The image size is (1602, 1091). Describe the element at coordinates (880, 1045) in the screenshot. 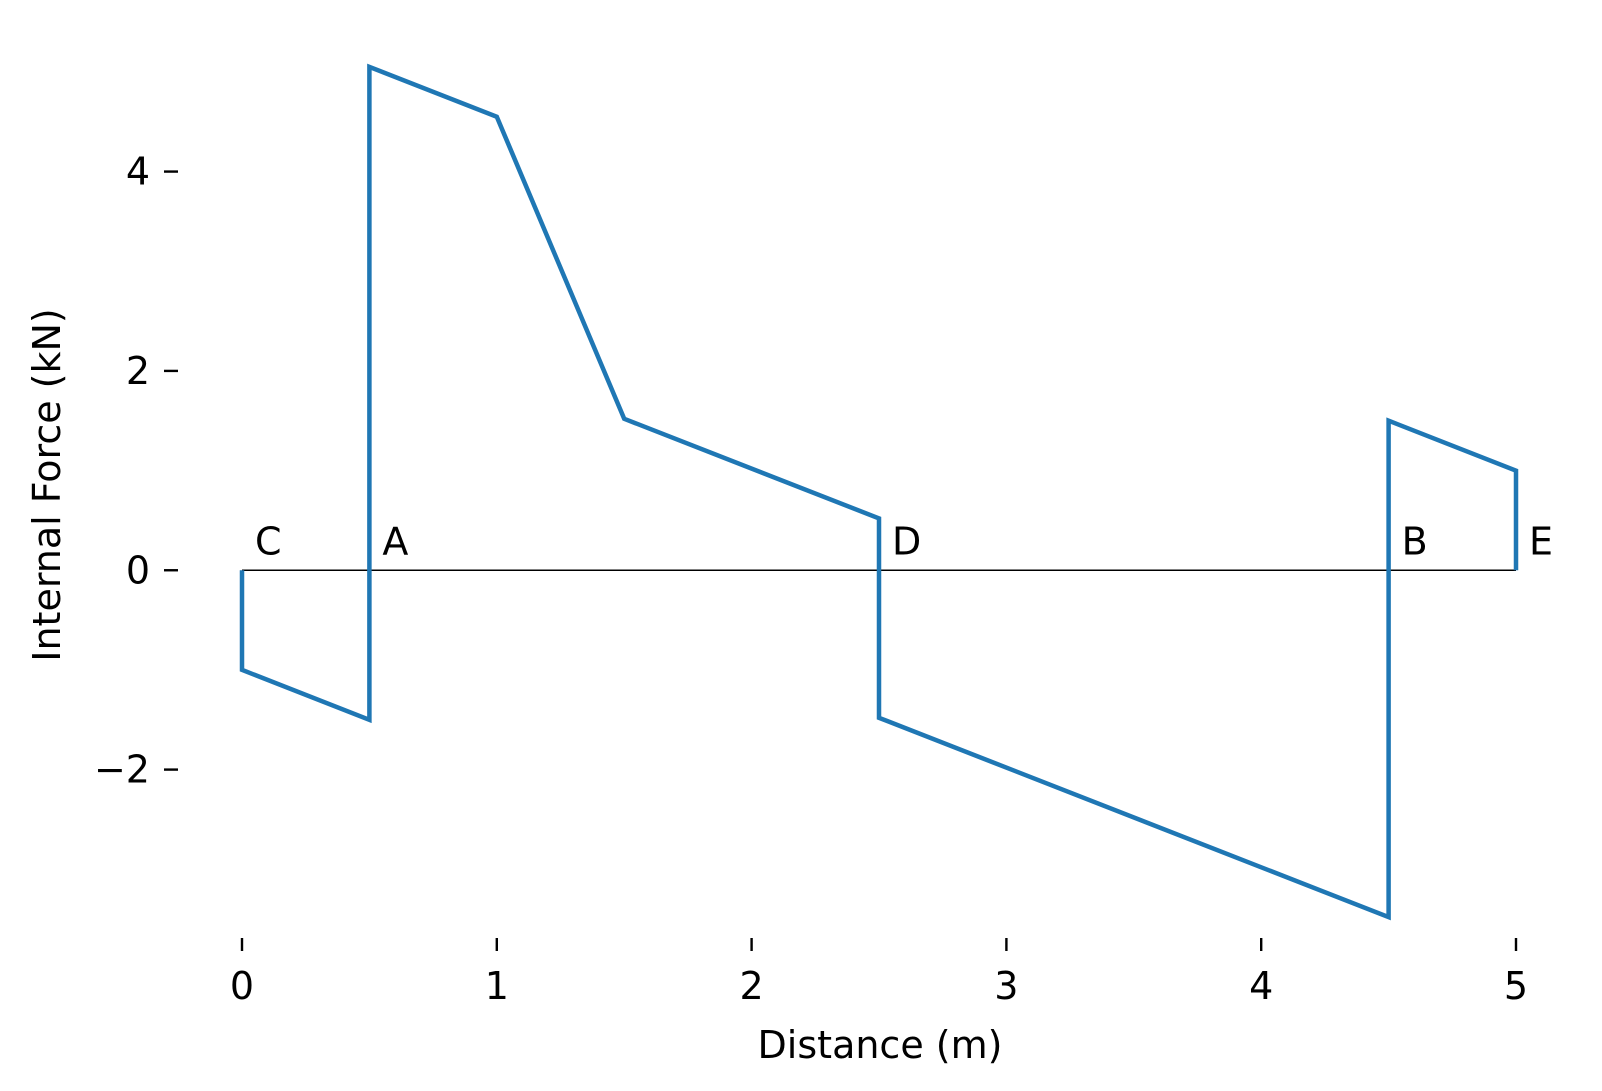

I see `x-axis-label: Distance (m)` at that location.